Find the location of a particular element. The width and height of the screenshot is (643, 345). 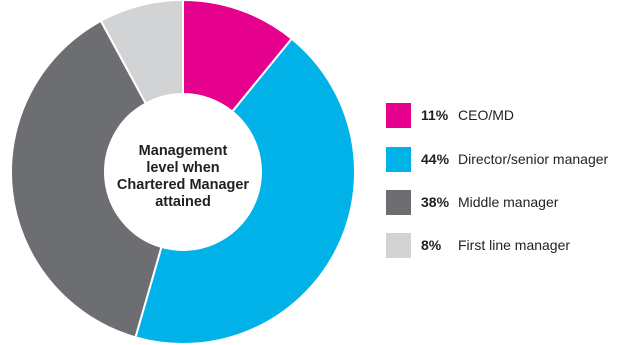

legend-item-middle-manager: 38% Middle manager is located at coordinates (472, 202).